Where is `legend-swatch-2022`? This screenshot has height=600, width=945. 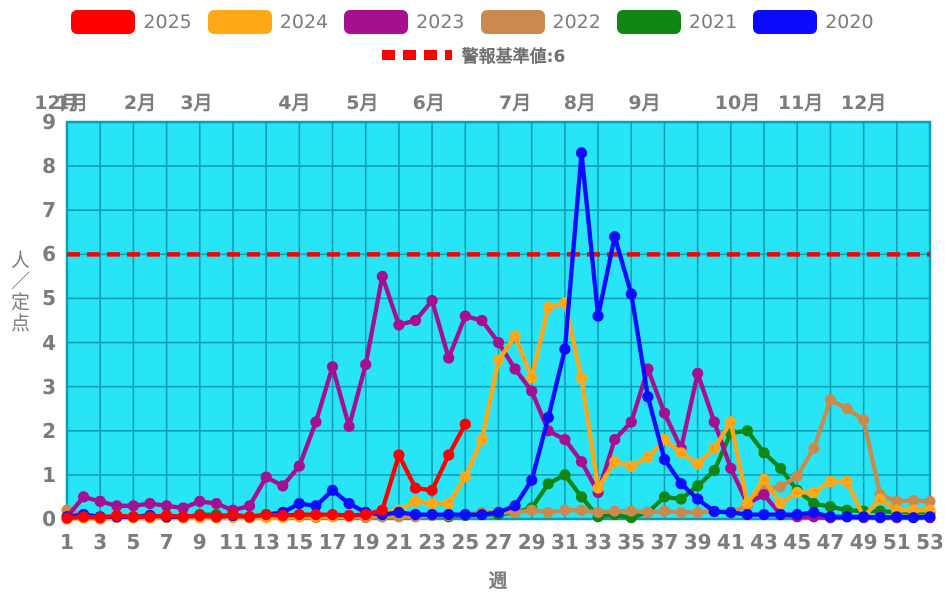
legend-swatch-2022 is located at coordinates (512, 22).